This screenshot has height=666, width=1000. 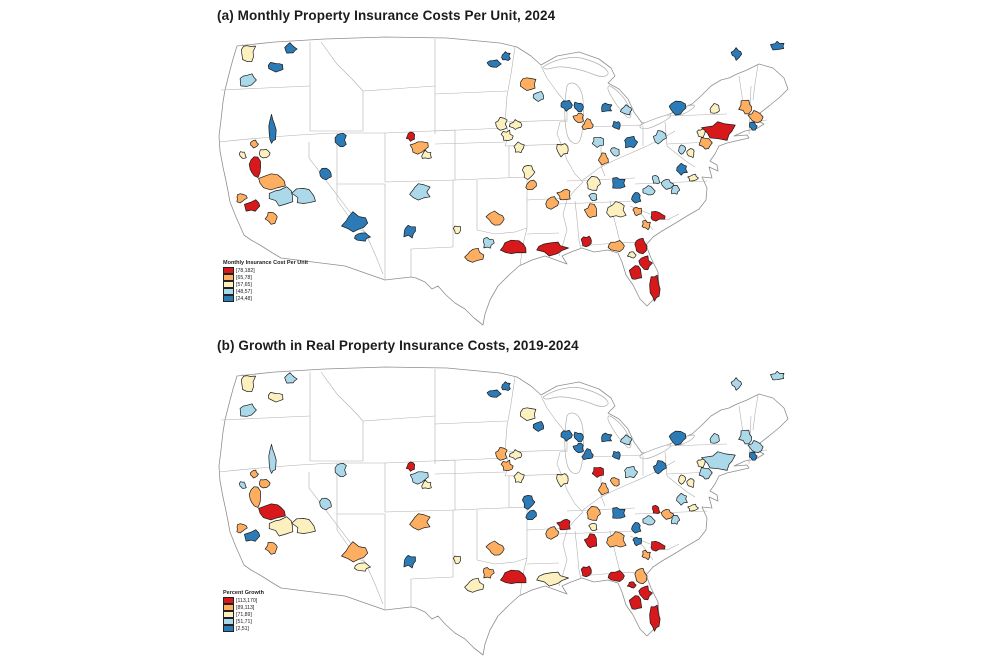 I want to click on legend-a-rows: [78,182] [65,78] [57,65] [48,57] [24,48], so click(x=265, y=284).